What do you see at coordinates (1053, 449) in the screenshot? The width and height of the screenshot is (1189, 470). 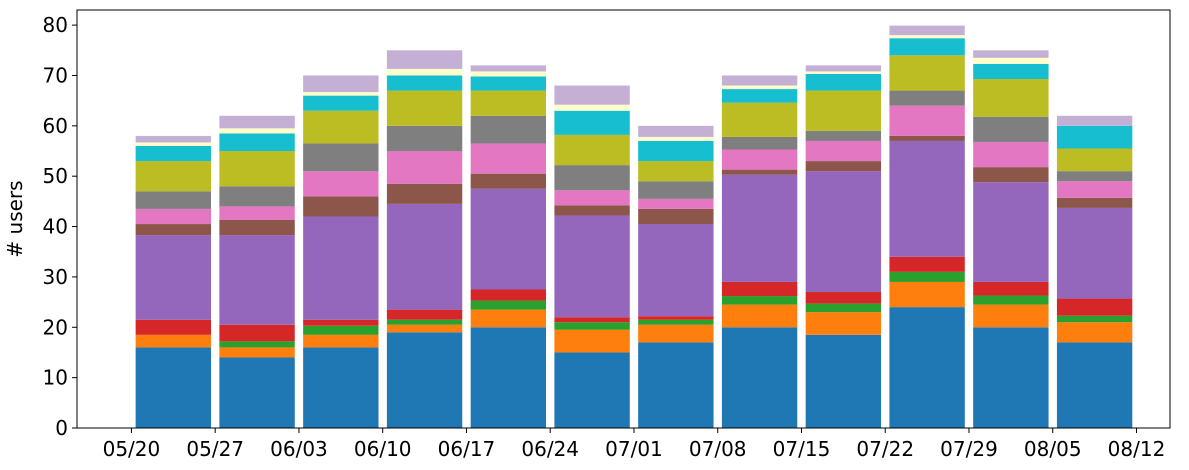 I see `x-tick-label: 08/05` at bounding box center [1053, 449].